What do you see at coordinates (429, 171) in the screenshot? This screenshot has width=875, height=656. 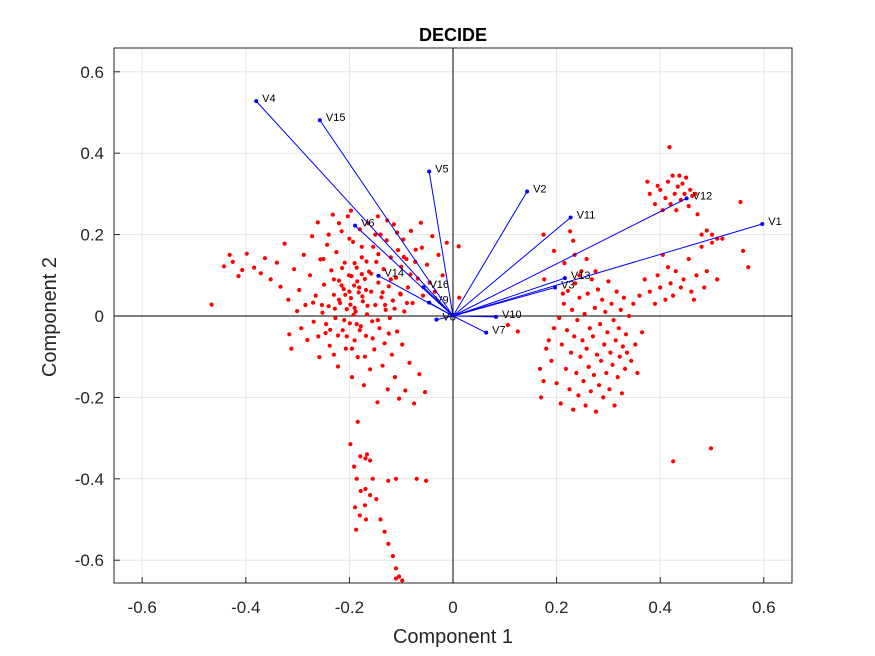 I see `vector-tip-v5` at bounding box center [429, 171].